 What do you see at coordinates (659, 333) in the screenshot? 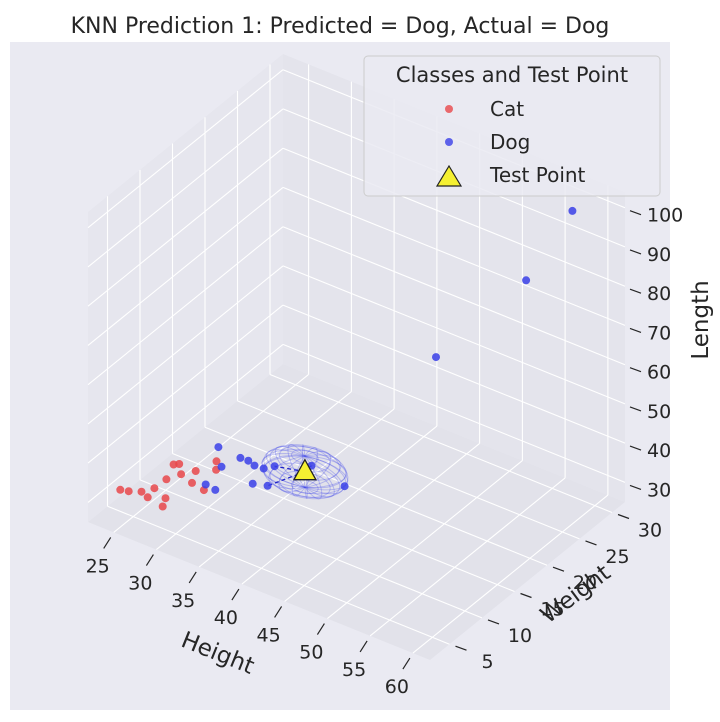
I see `z-tick-label: 70` at bounding box center [659, 333].